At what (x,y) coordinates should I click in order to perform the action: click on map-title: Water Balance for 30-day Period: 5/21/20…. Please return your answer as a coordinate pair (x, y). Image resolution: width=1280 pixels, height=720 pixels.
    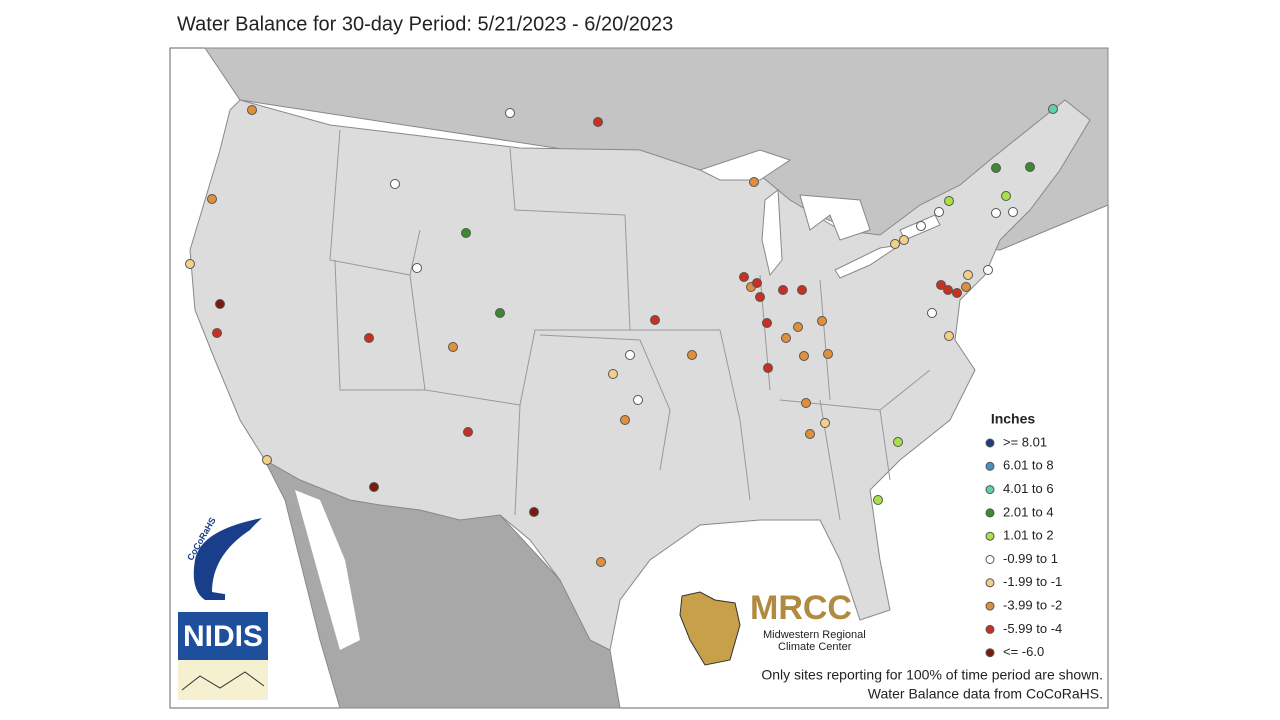
    Looking at the image, I should click on (425, 24).